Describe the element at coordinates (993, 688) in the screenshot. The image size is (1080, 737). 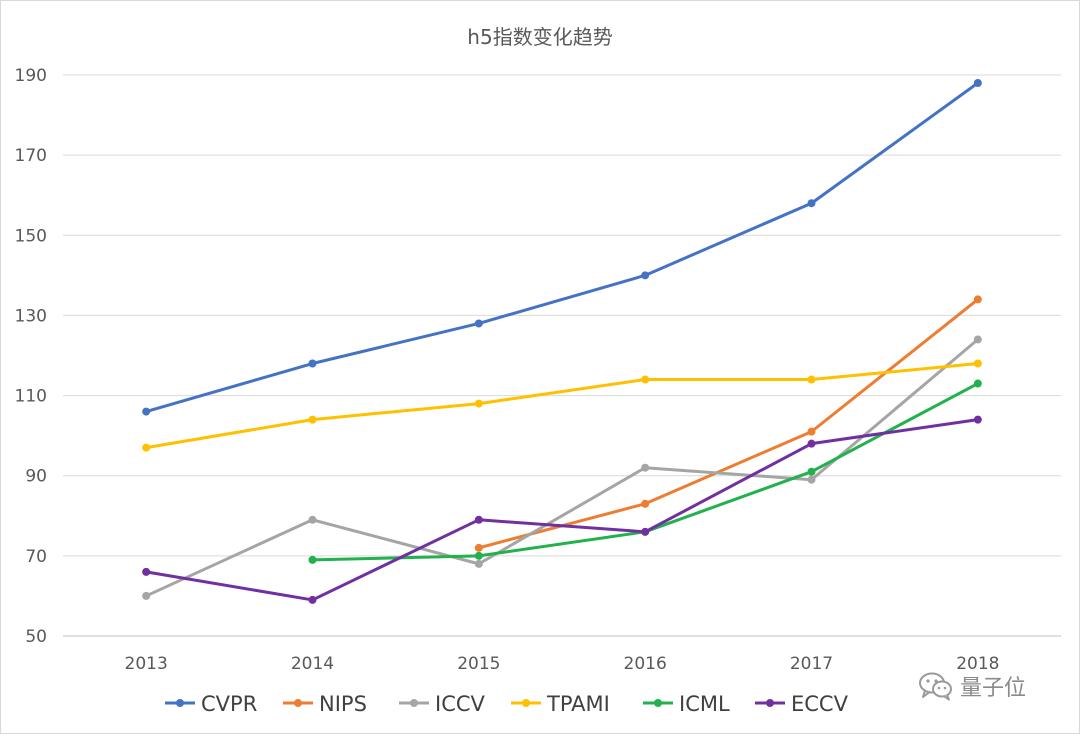
I see `watermark-text: 量子位` at that location.